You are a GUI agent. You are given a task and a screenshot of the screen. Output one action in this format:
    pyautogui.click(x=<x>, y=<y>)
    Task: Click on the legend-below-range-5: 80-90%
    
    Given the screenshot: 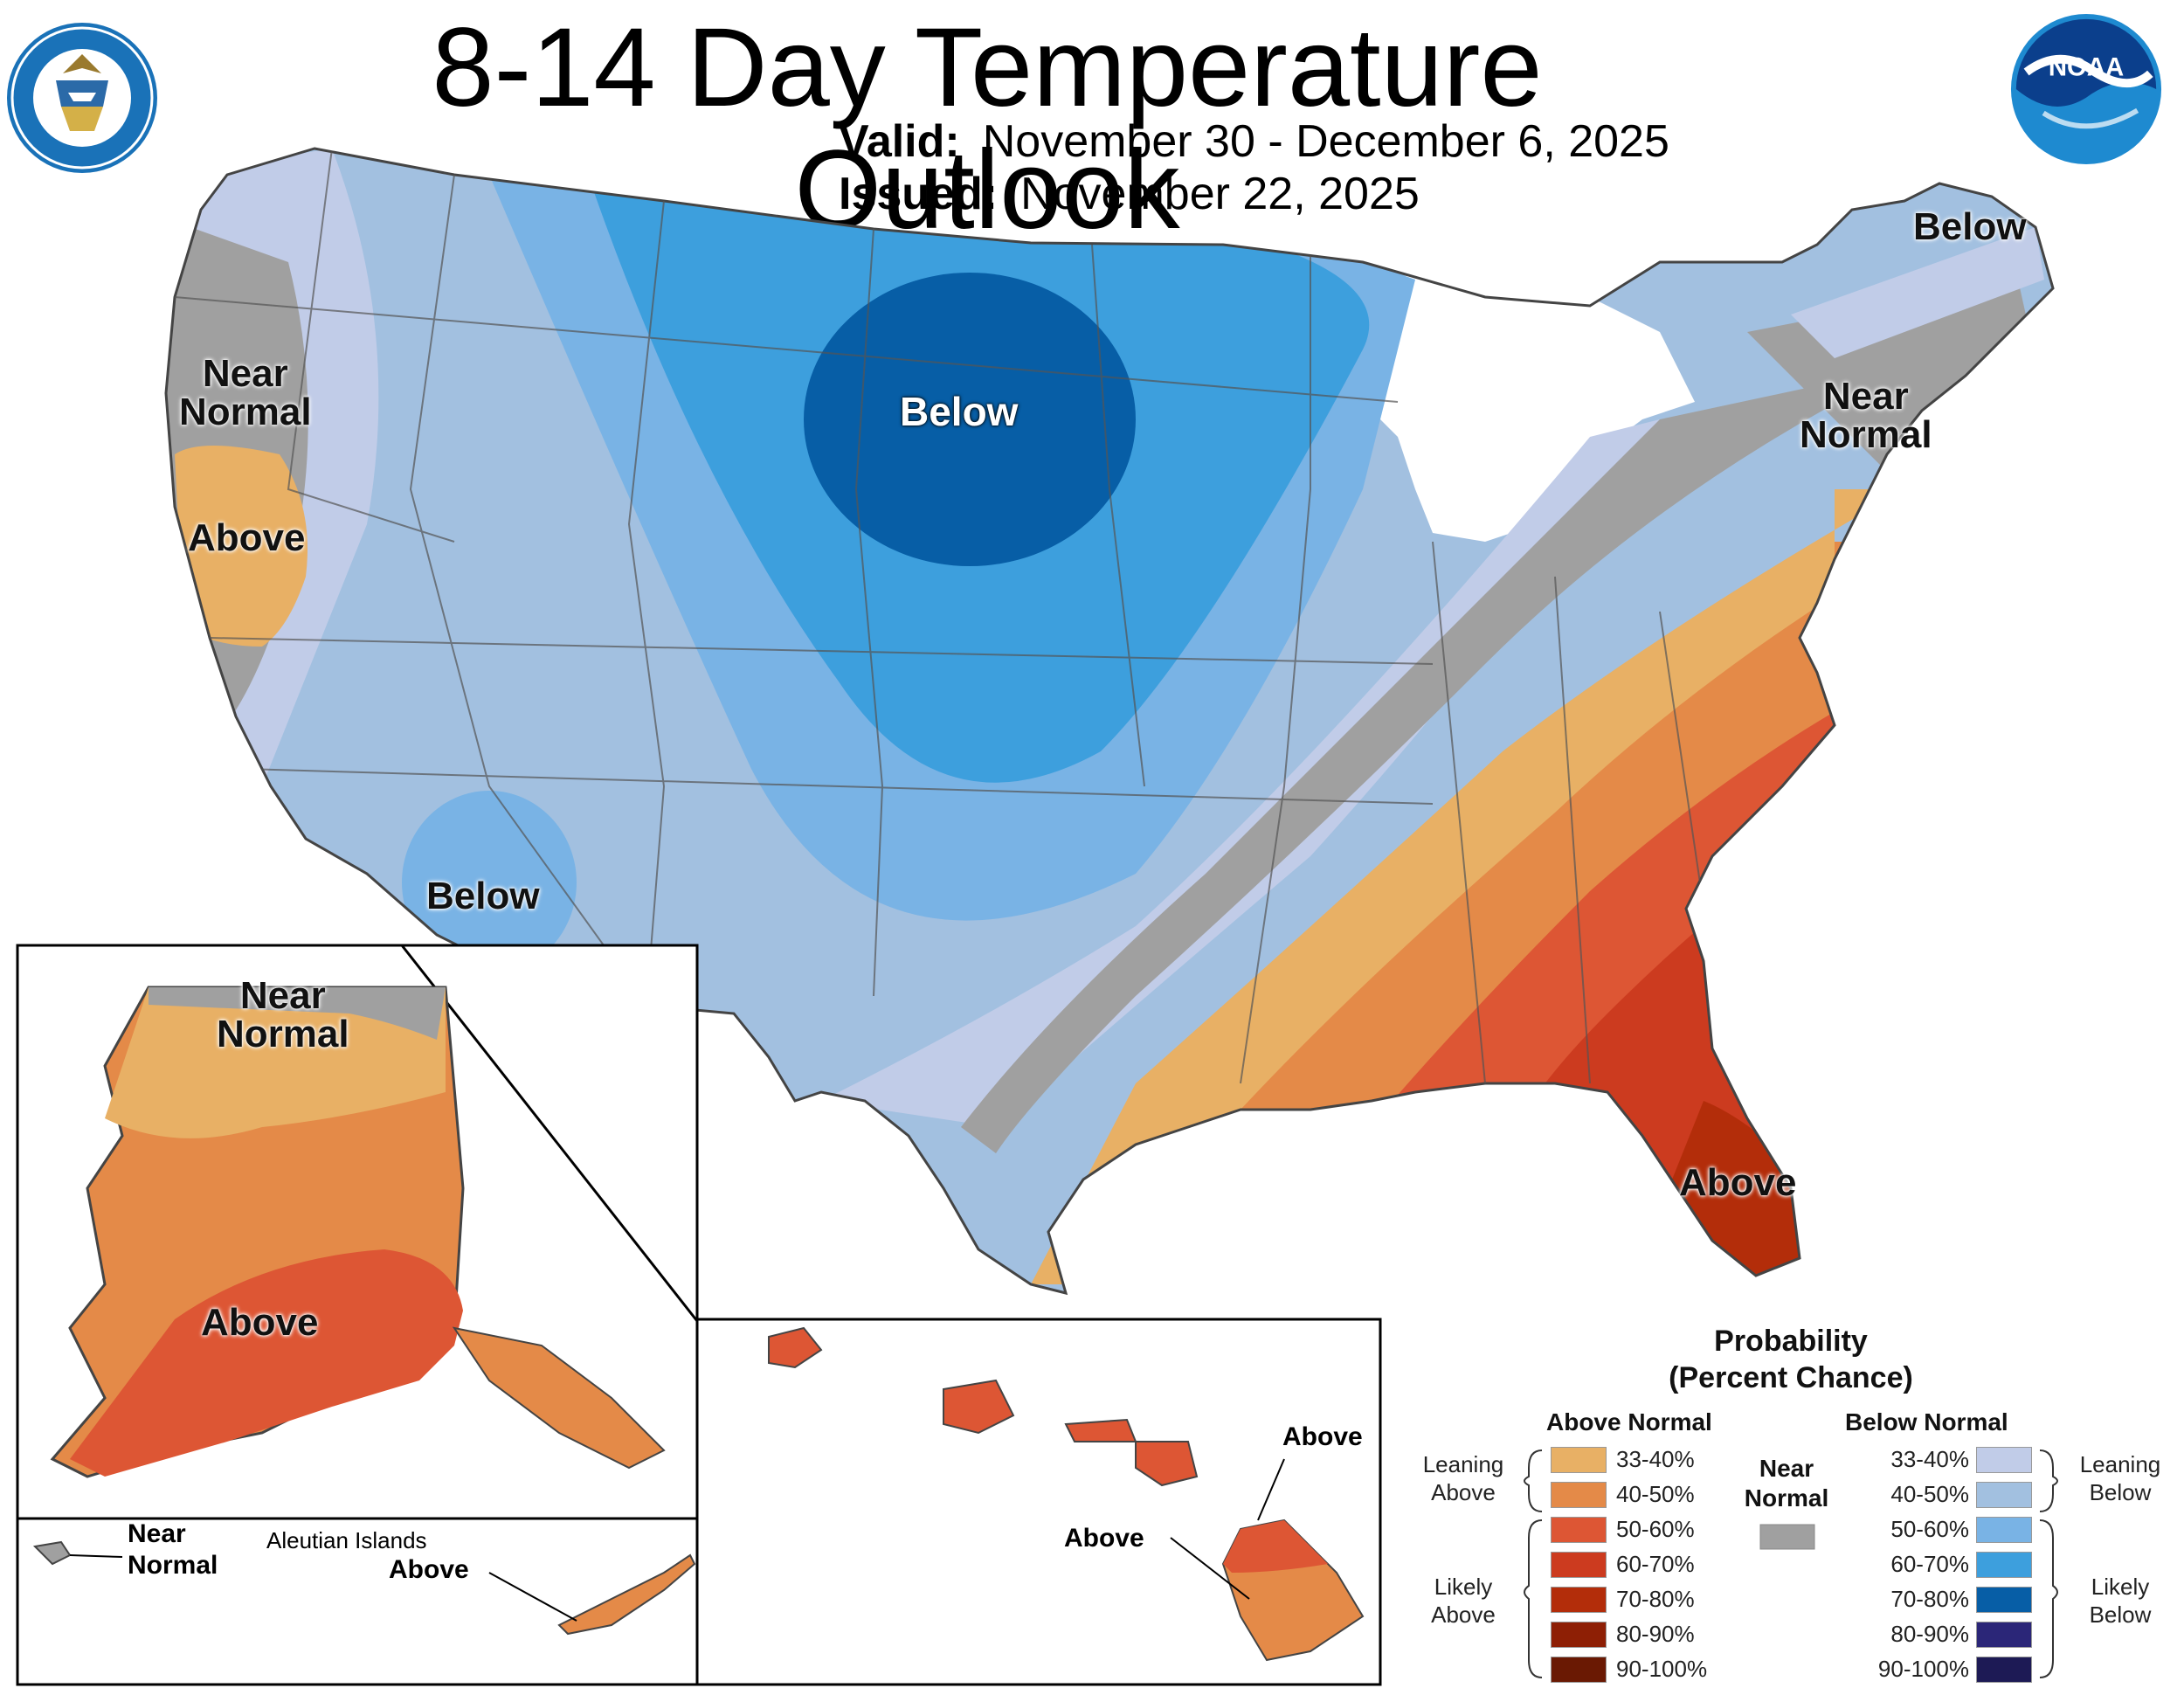 What is the action you would take?
    pyautogui.click(x=1929, y=1634)
    